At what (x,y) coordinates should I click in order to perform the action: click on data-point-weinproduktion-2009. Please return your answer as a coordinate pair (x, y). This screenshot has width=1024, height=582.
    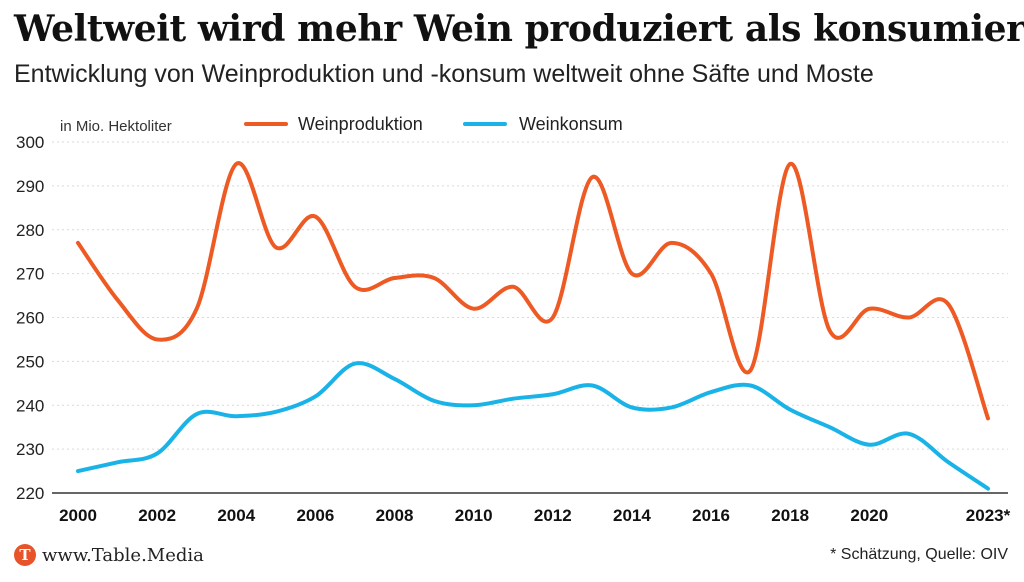
    Looking at the image, I should click on (434, 278).